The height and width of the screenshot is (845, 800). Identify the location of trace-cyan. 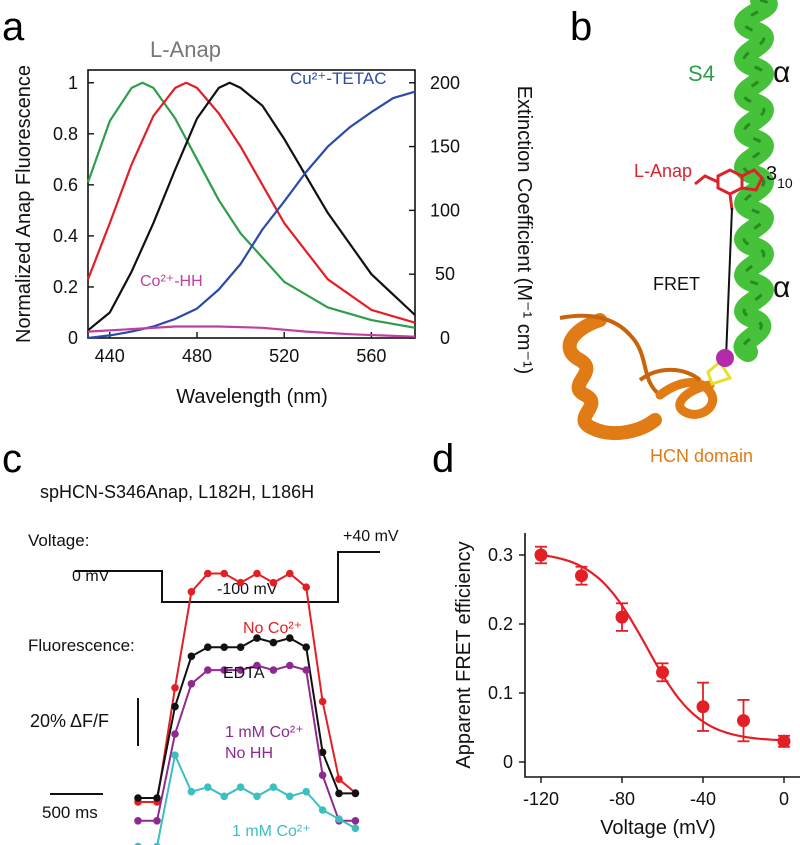
(256, 798).